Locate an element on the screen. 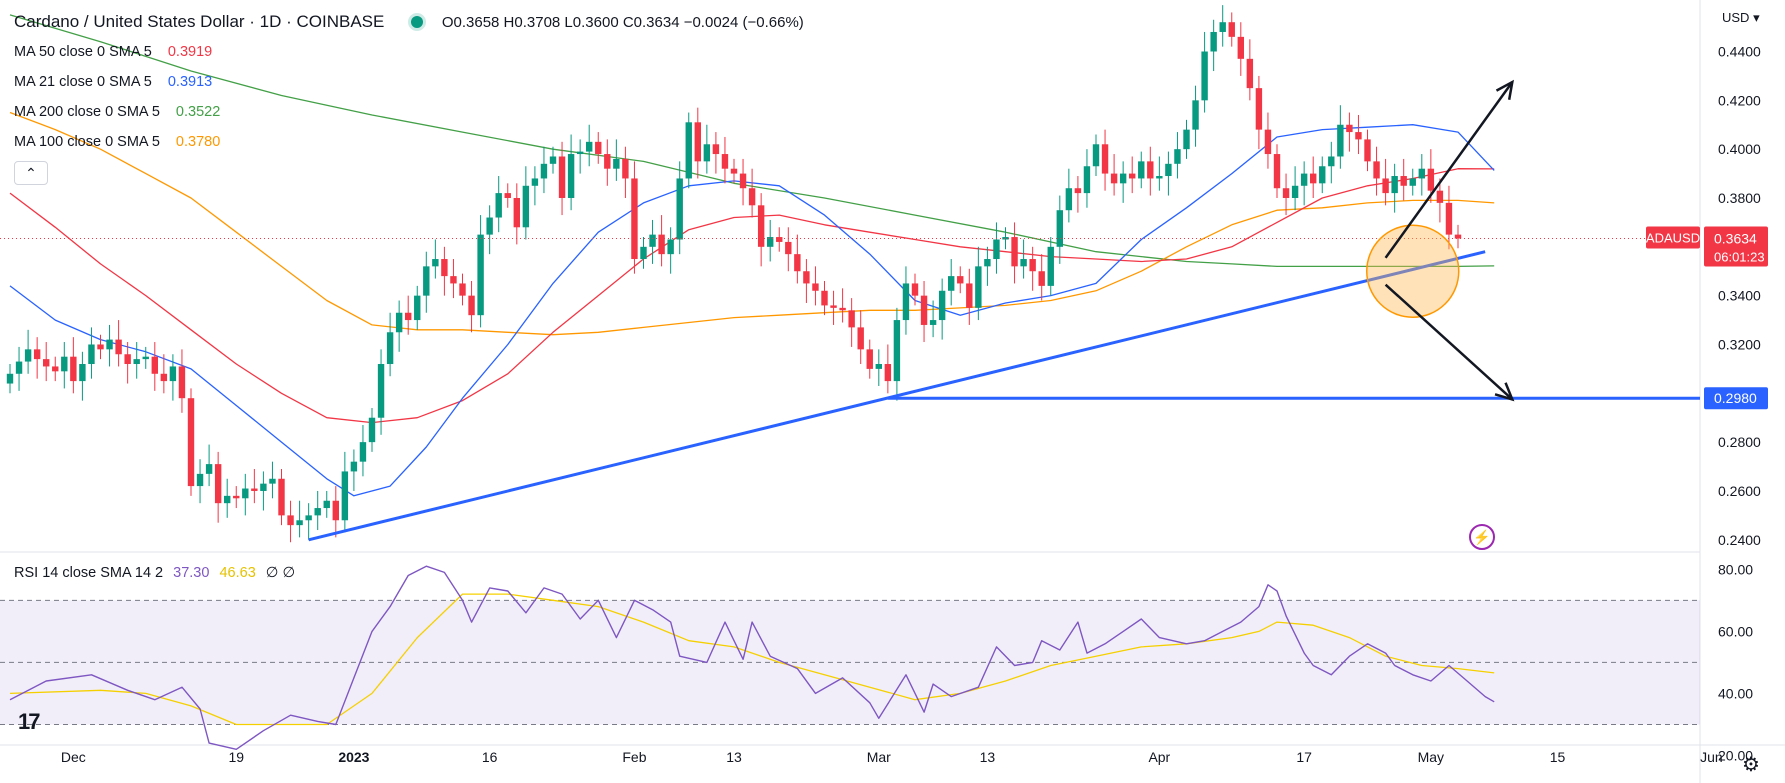 The width and height of the screenshot is (1785, 783). rsi-y-tick-label: 40.00 is located at coordinates (1735, 693).